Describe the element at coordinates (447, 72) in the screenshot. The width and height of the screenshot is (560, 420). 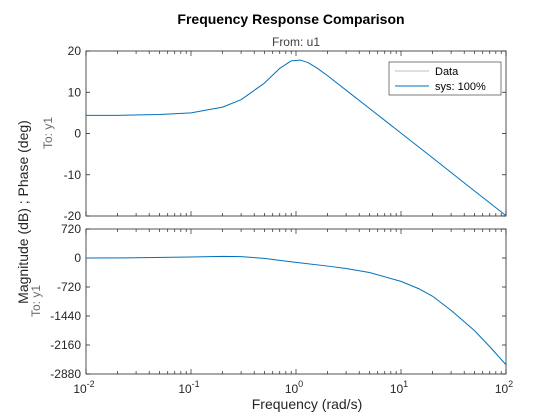
I see `legend-label-data: Data` at that location.